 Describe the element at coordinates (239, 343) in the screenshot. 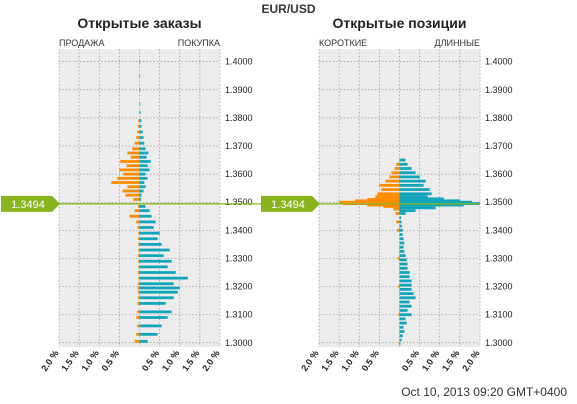

I see `orders-y-tick-label: 1.3000` at that location.